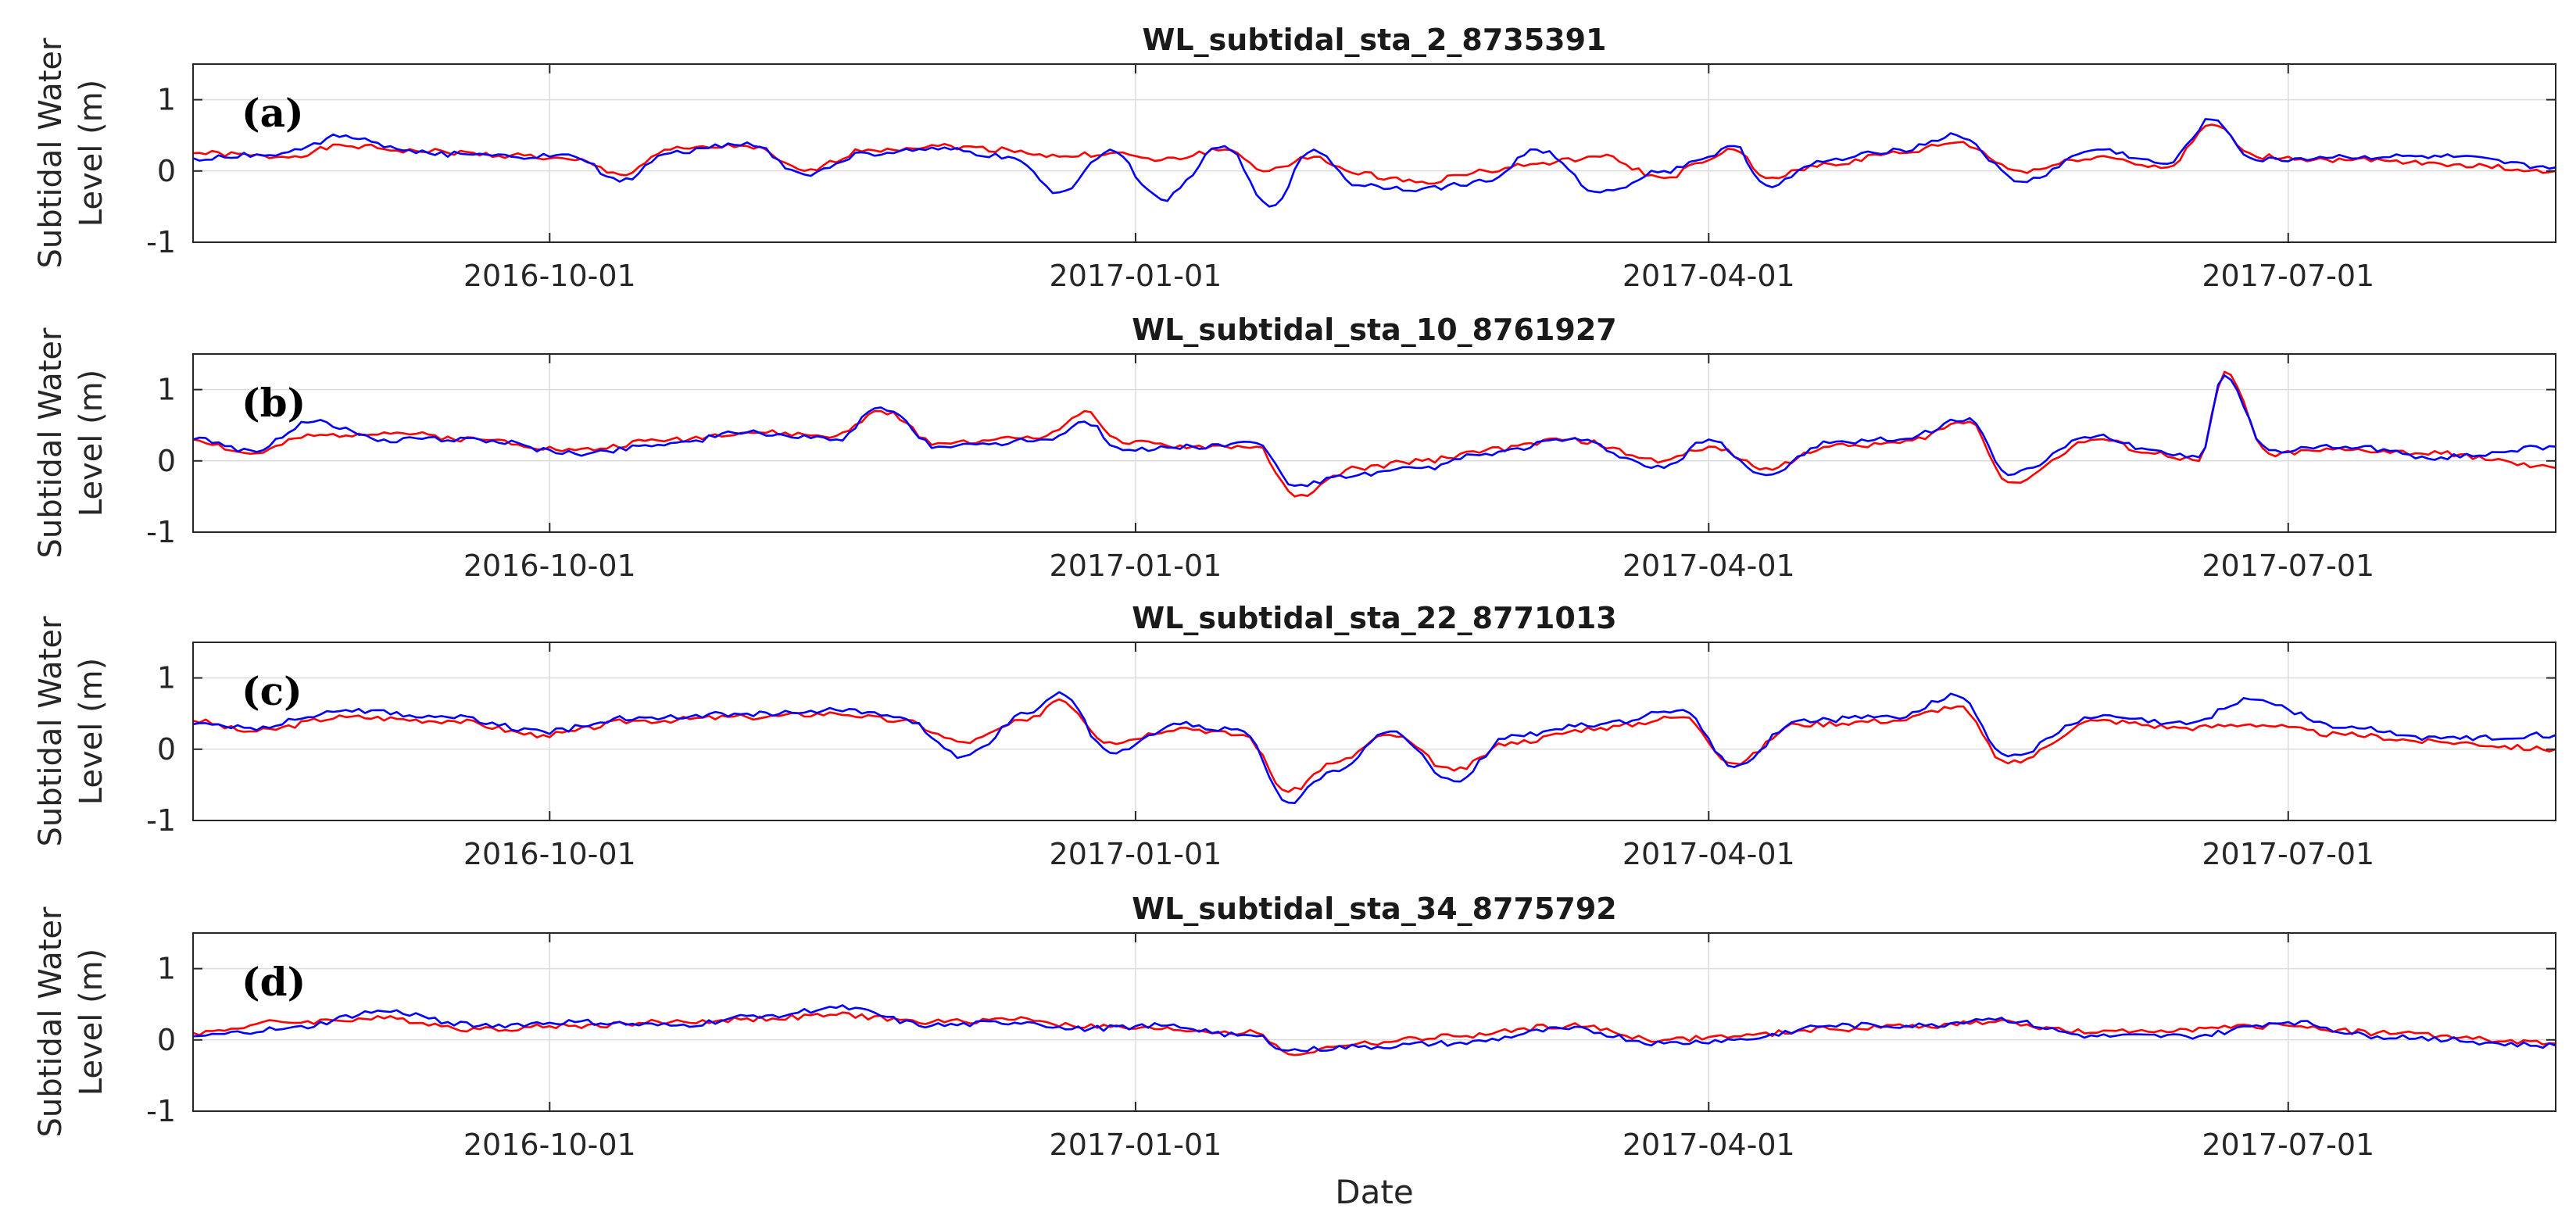 The image size is (2576, 1219). I want to click on chart-title: WL_subtidal_sta_10_8761927, so click(1374, 330).